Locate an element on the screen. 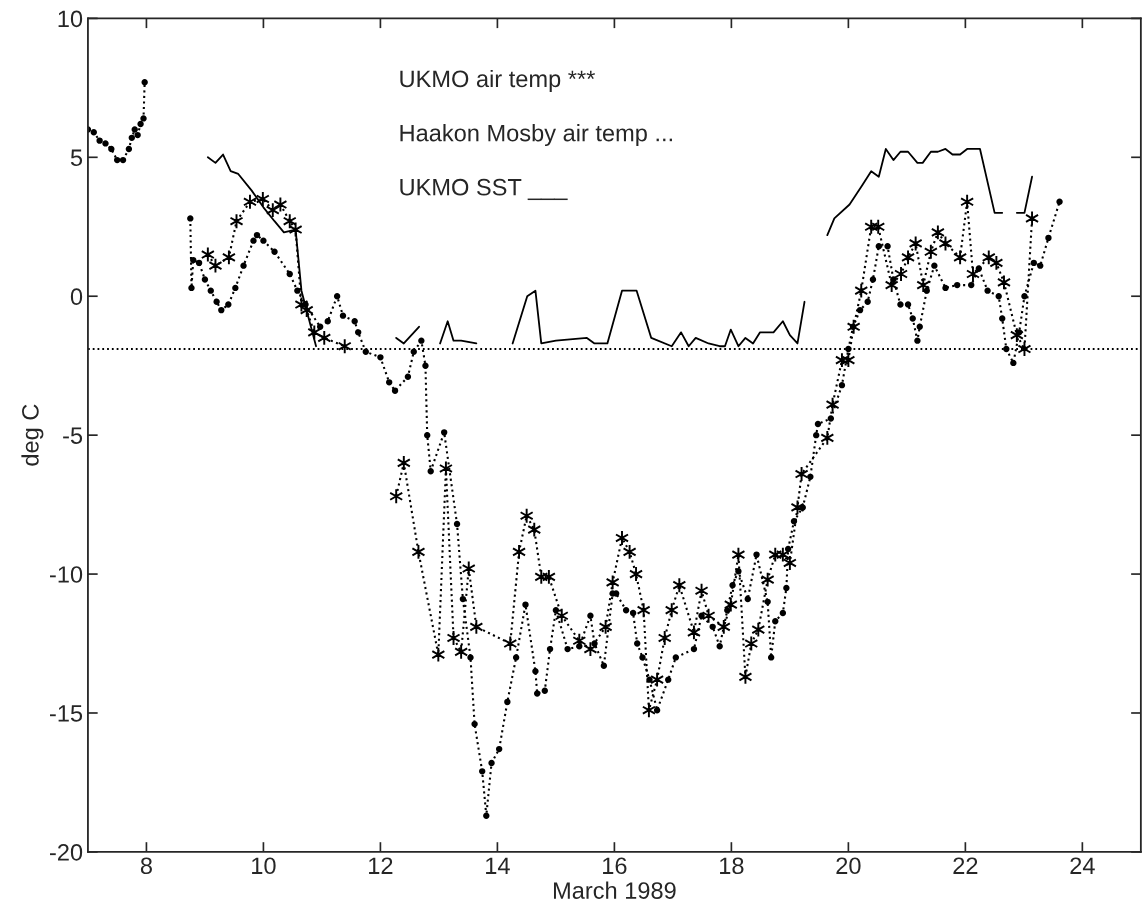 The height and width of the screenshot is (919, 1142). x-tick-label: 14 is located at coordinates (498, 865).